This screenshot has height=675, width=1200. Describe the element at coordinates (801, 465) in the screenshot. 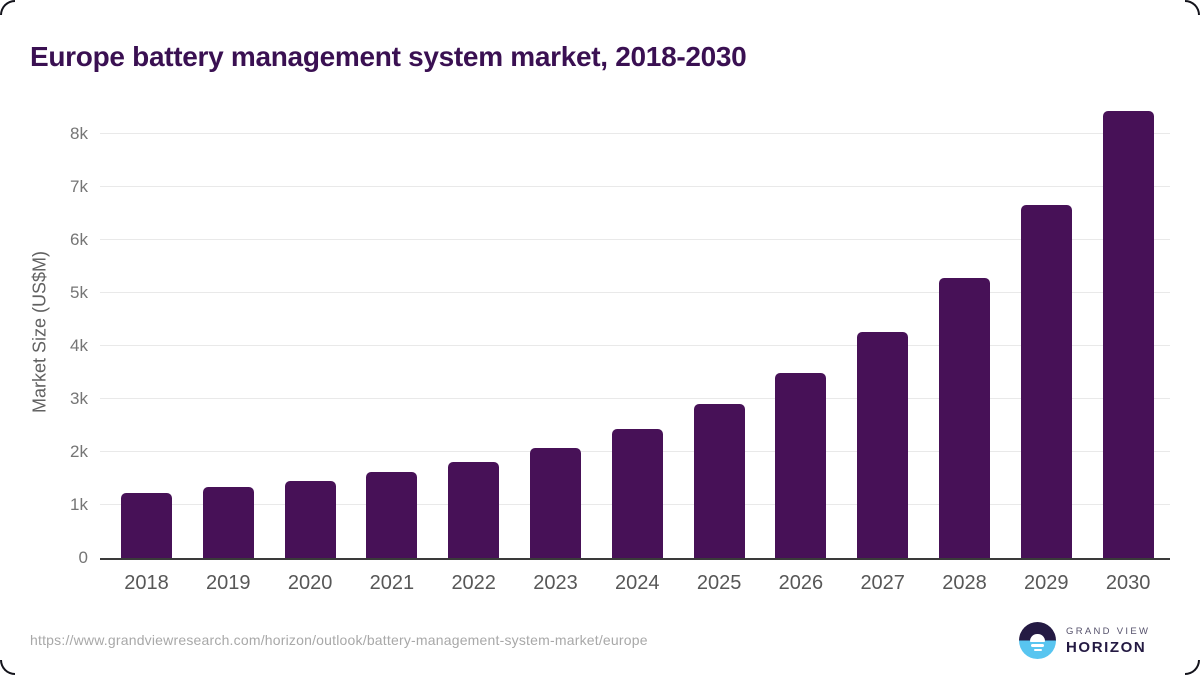

I see `bar-2026` at that location.